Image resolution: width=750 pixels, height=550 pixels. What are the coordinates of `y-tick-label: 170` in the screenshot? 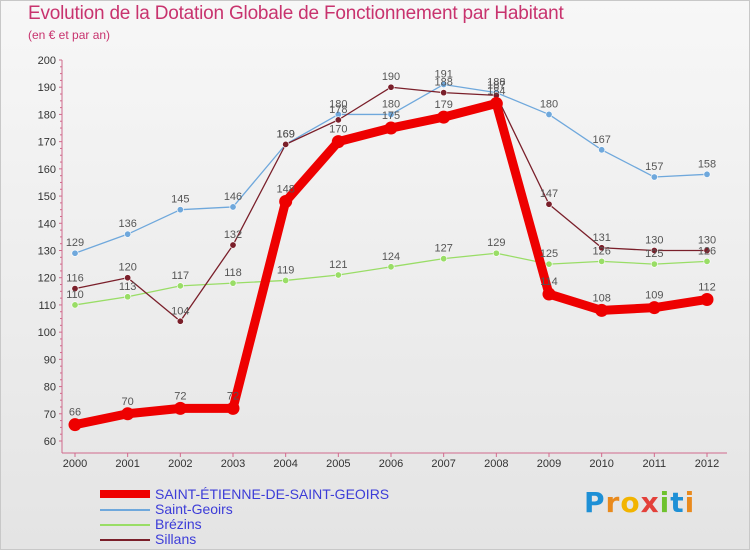 It's located at (47, 143).